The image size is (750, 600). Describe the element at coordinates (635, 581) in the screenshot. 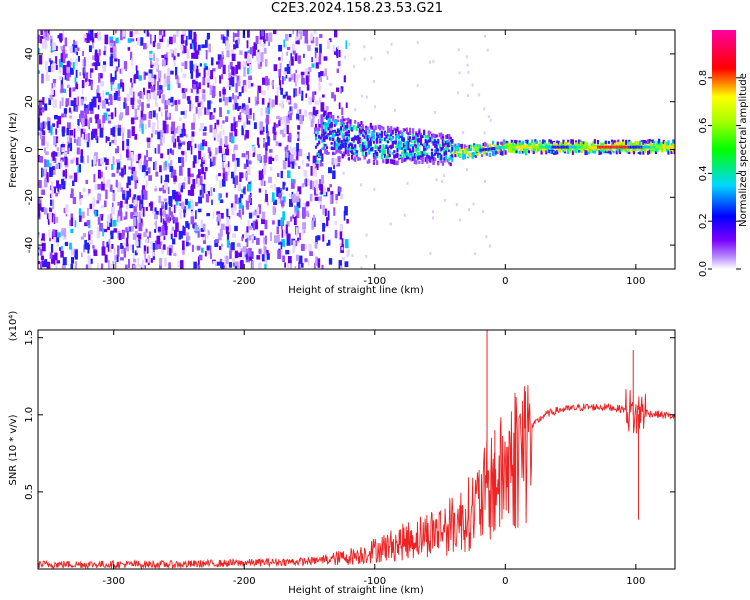

I see `snr-xtick-label: 100` at that location.